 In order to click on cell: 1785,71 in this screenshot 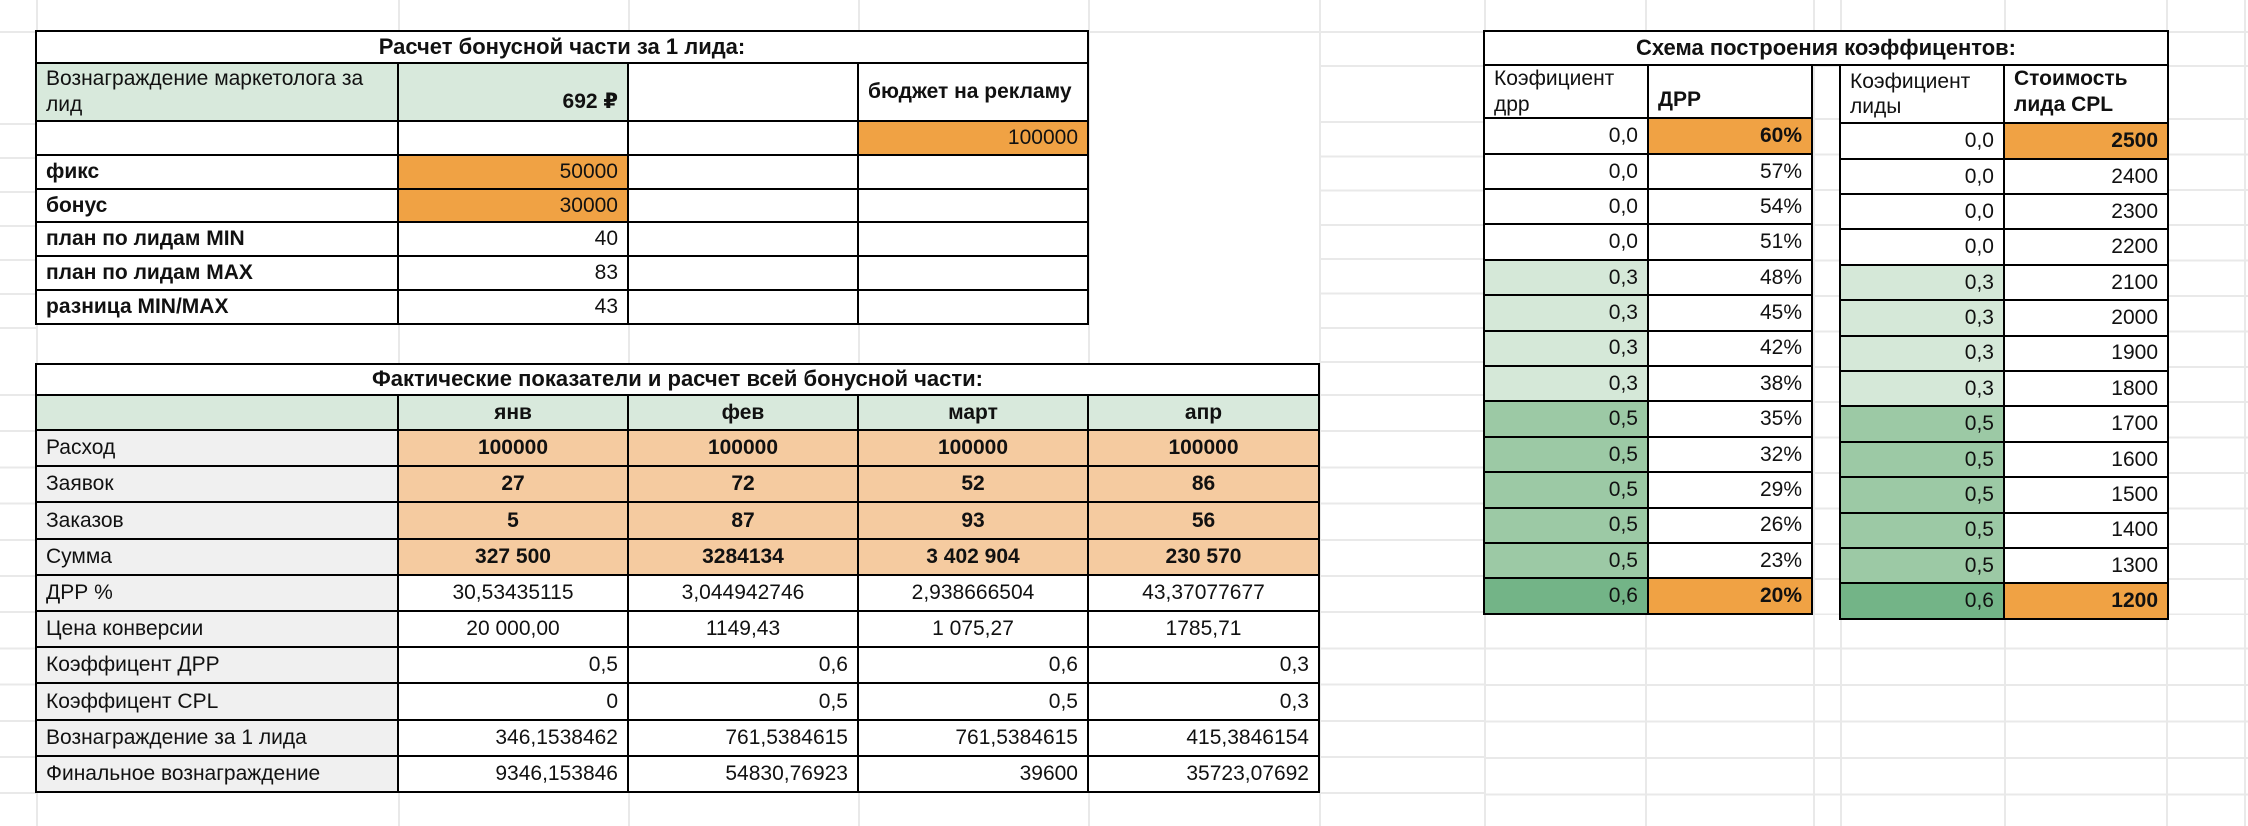, I will do `click(1203, 629)`.